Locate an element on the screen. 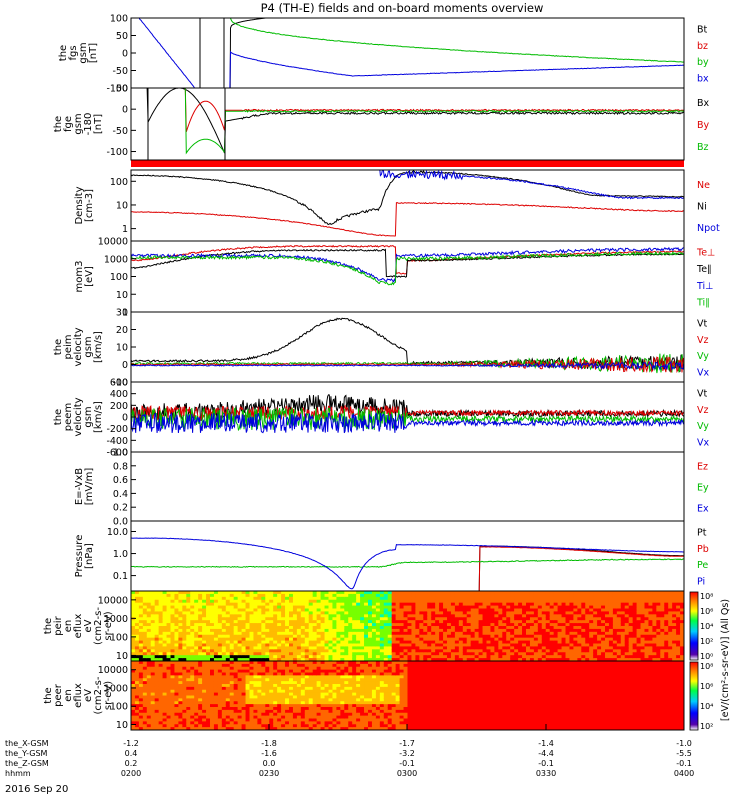 This screenshot has width=750, height=800. legend-entry: Ti⊥ is located at coordinates (704, 286).